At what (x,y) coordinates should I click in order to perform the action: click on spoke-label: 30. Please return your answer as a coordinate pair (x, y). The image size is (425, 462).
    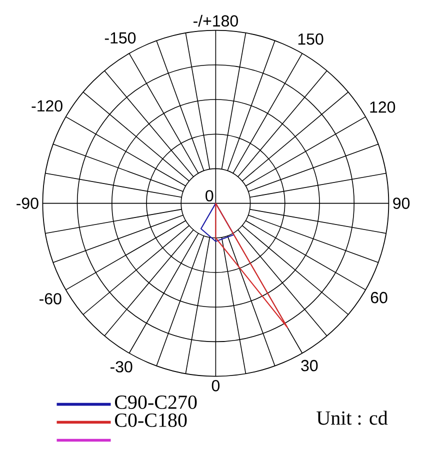
    Looking at the image, I should click on (309, 366).